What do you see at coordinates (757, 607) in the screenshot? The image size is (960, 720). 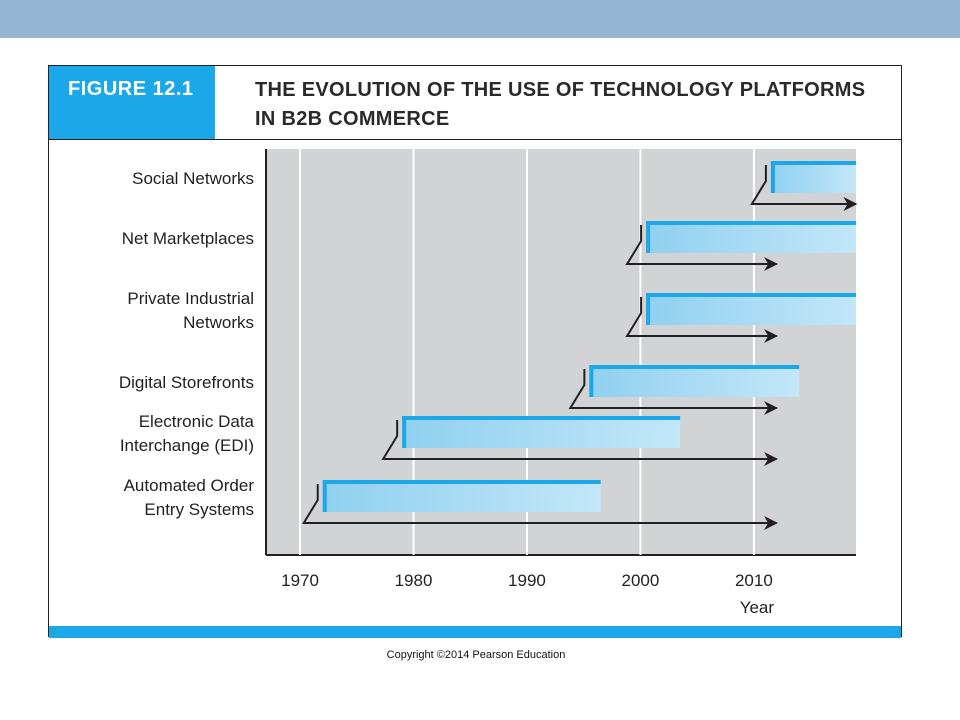 I see `x-axis-label: Year` at bounding box center [757, 607].